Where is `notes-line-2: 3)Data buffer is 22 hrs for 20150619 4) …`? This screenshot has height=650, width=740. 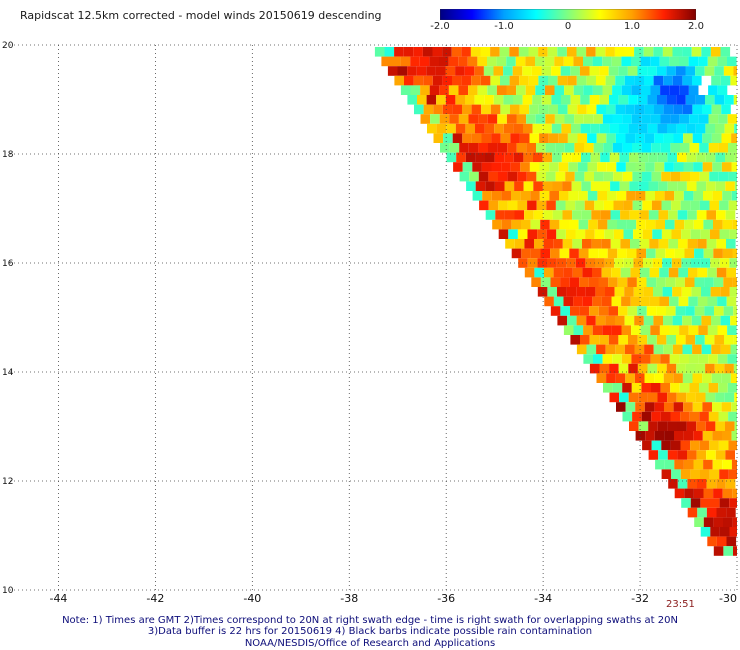 notes-line-2: 3)Data buffer is 22 hrs for 20150619 4) … is located at coordinates (370, 631).